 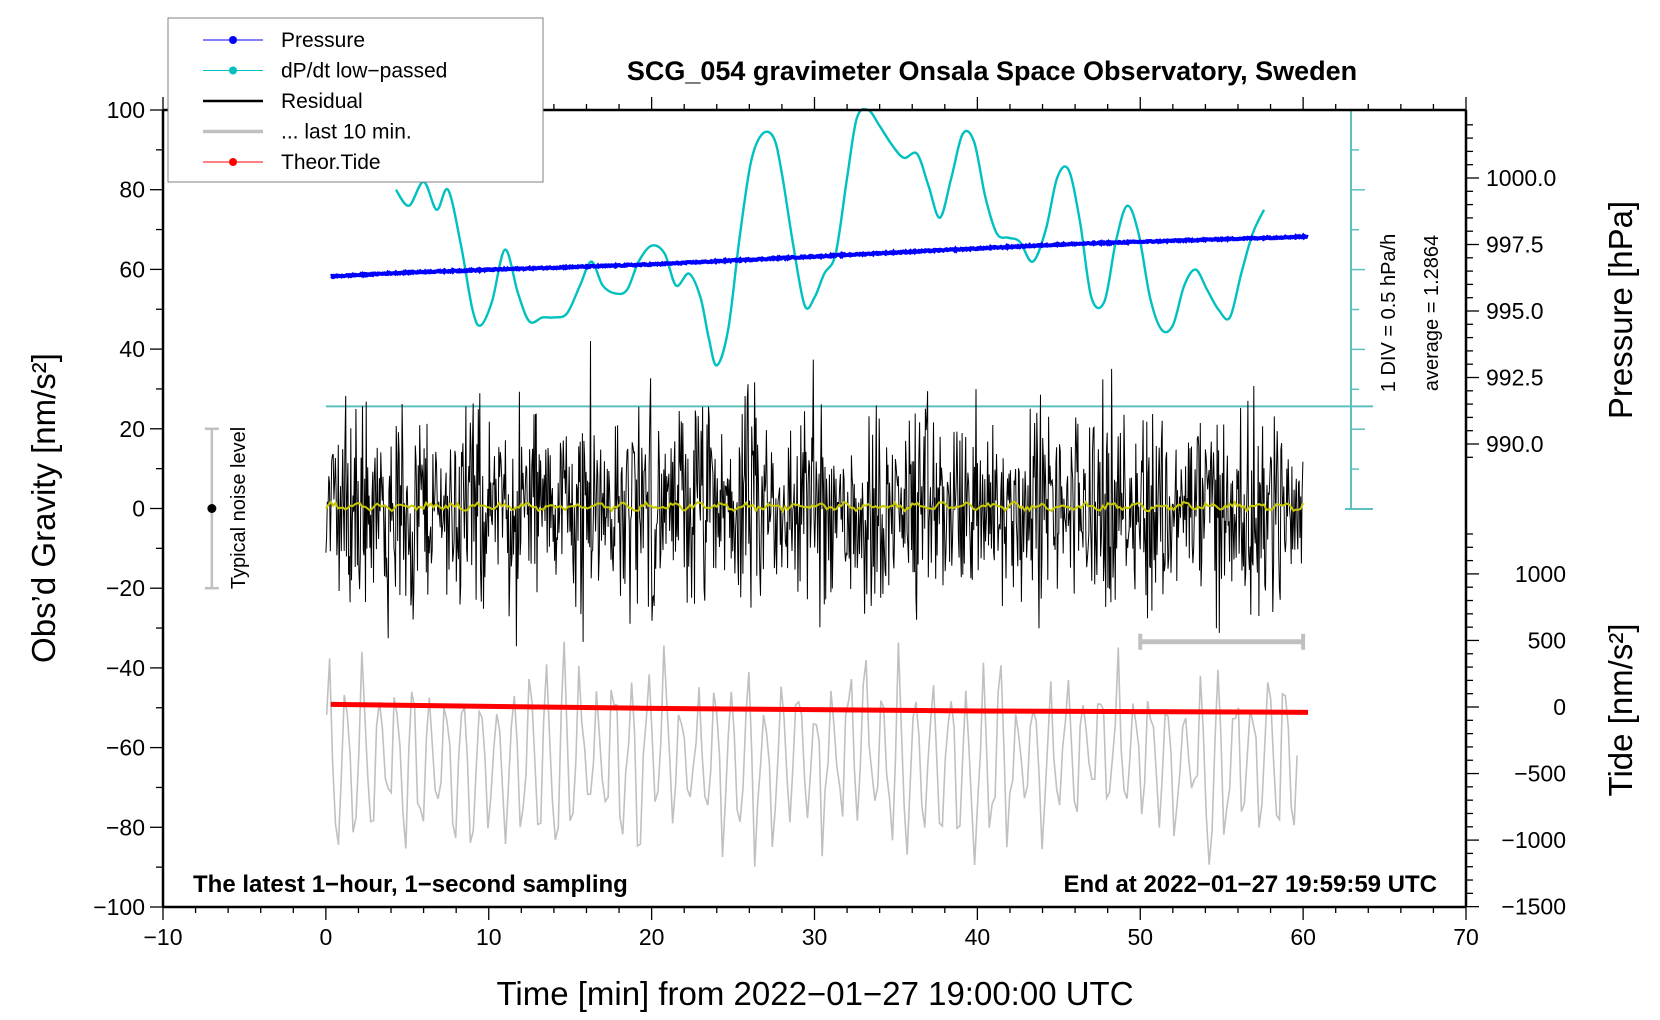 What do you see at coordinates (1432, 313) in the screenshot?
I see `average-label: average = 1.2864` at bounding box center [1432, 313].